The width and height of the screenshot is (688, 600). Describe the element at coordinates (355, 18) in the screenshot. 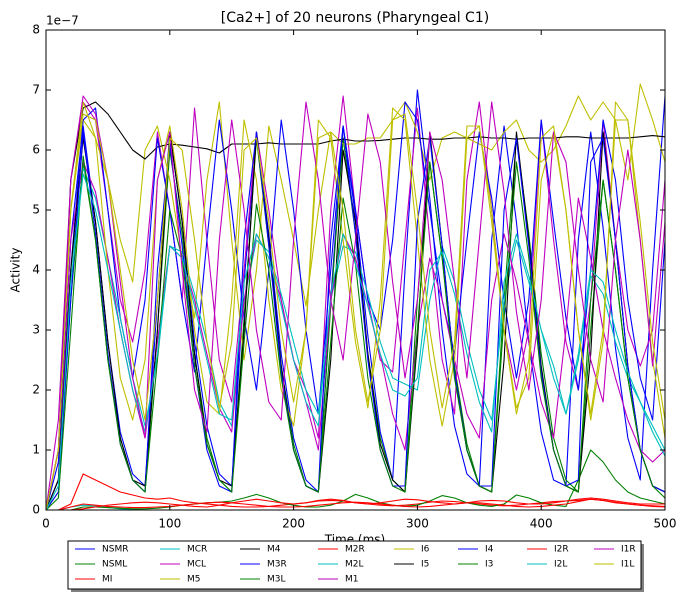

I see `chart-title: [Ca2+] of 20 neurons (Pharyngeal C1)` at that location.